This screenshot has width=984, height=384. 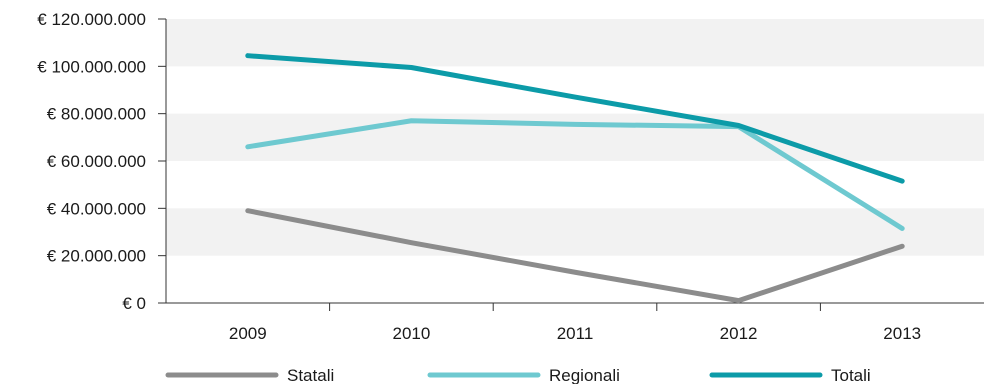 I want to click on y-tick-label: € 0, so click(x=134, y=303).